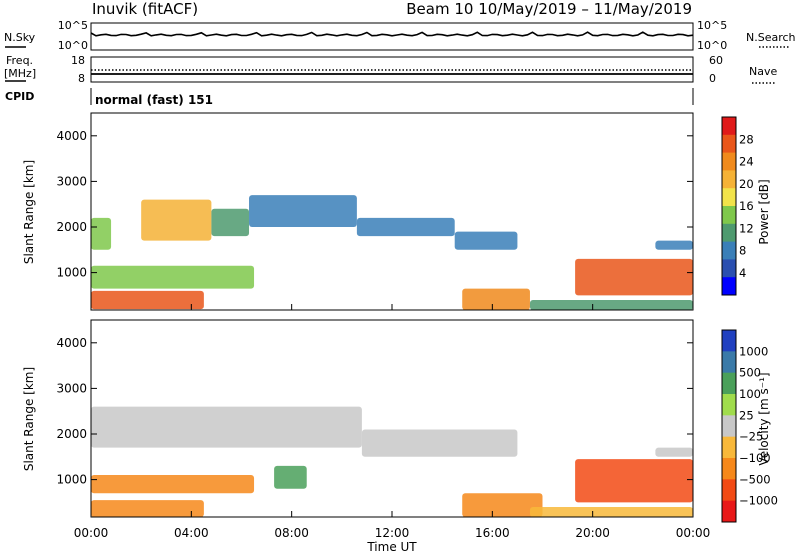 The image size is (800, 554). I want to click on velocity-colorbar-tick-0: 1000, so click(753, 351).